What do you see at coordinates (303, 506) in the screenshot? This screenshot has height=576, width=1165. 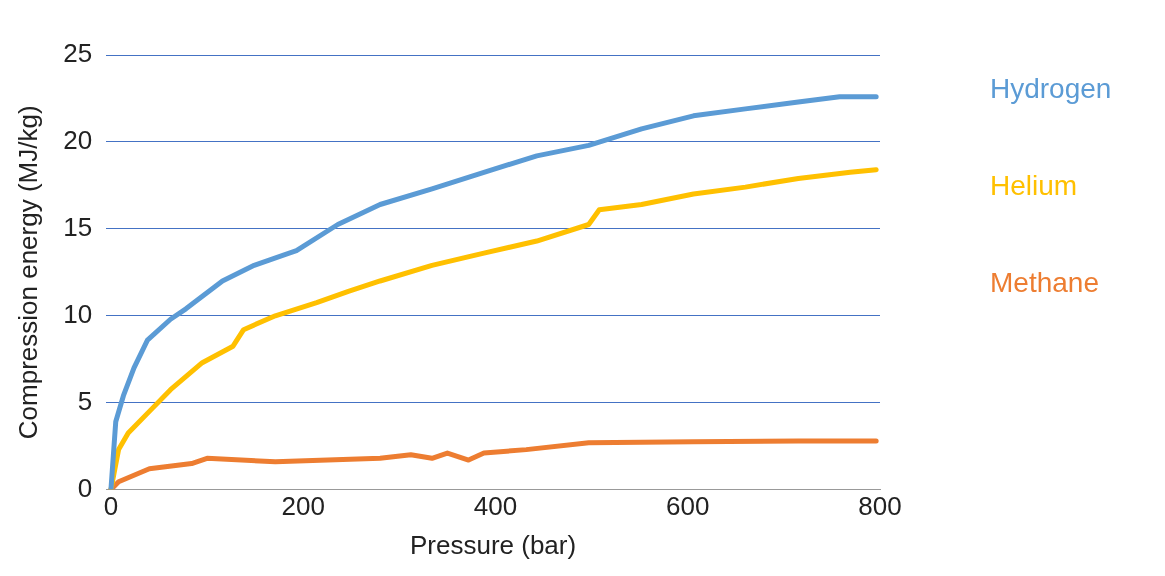 I see `x-tick-label: 200` at bounding box center [303, 506].